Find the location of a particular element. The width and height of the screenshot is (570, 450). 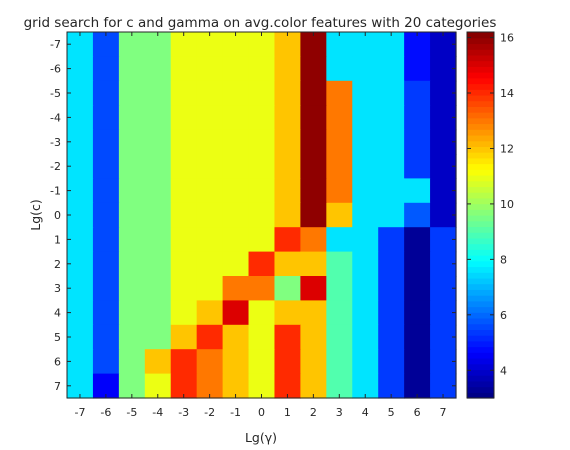

colorbar-tick-label: 16 is located at coordinates (507, 38).